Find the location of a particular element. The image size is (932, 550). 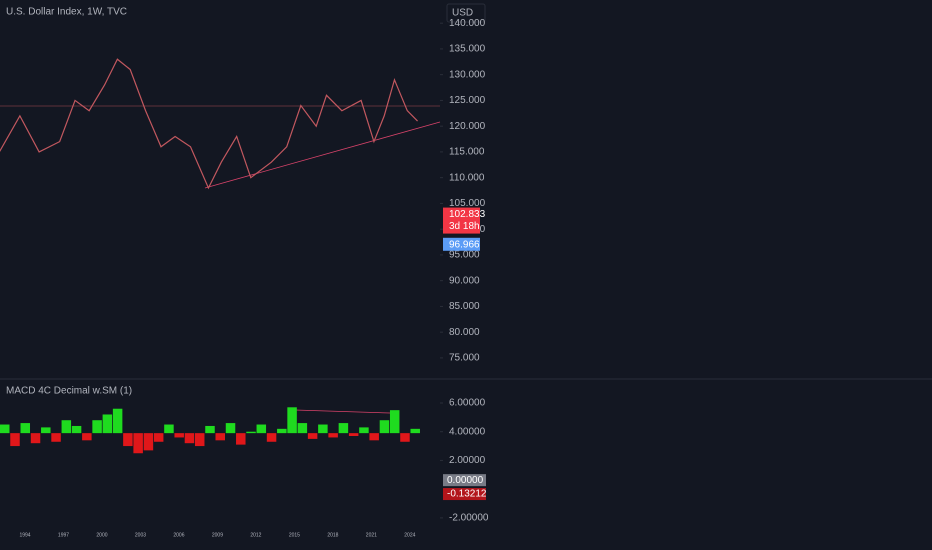

y-tick-label: 80.000 is located at coordinates (464, 332).